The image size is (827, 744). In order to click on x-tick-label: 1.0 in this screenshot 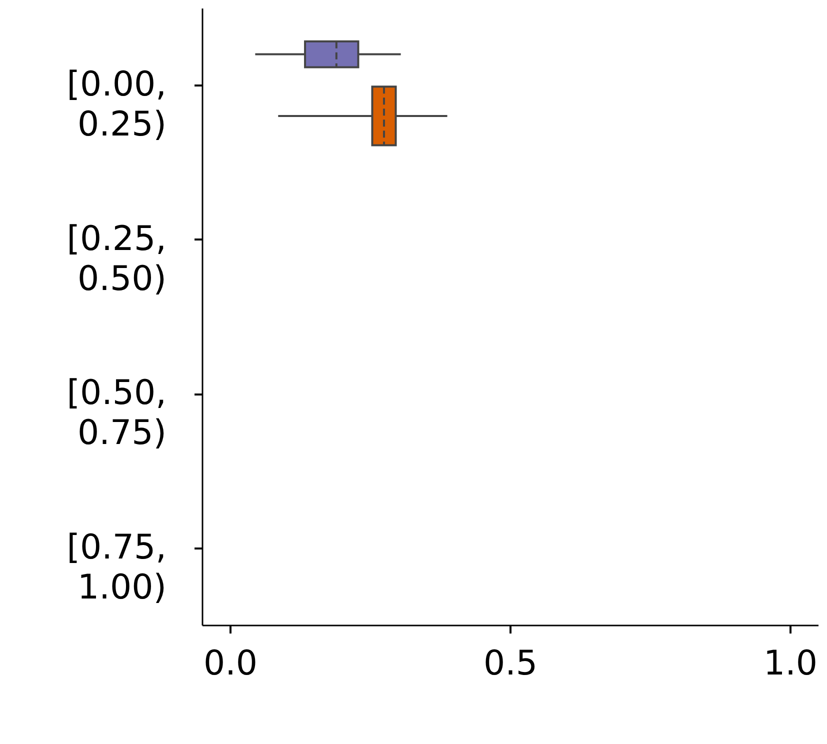, I will do `click(790, 664)`.